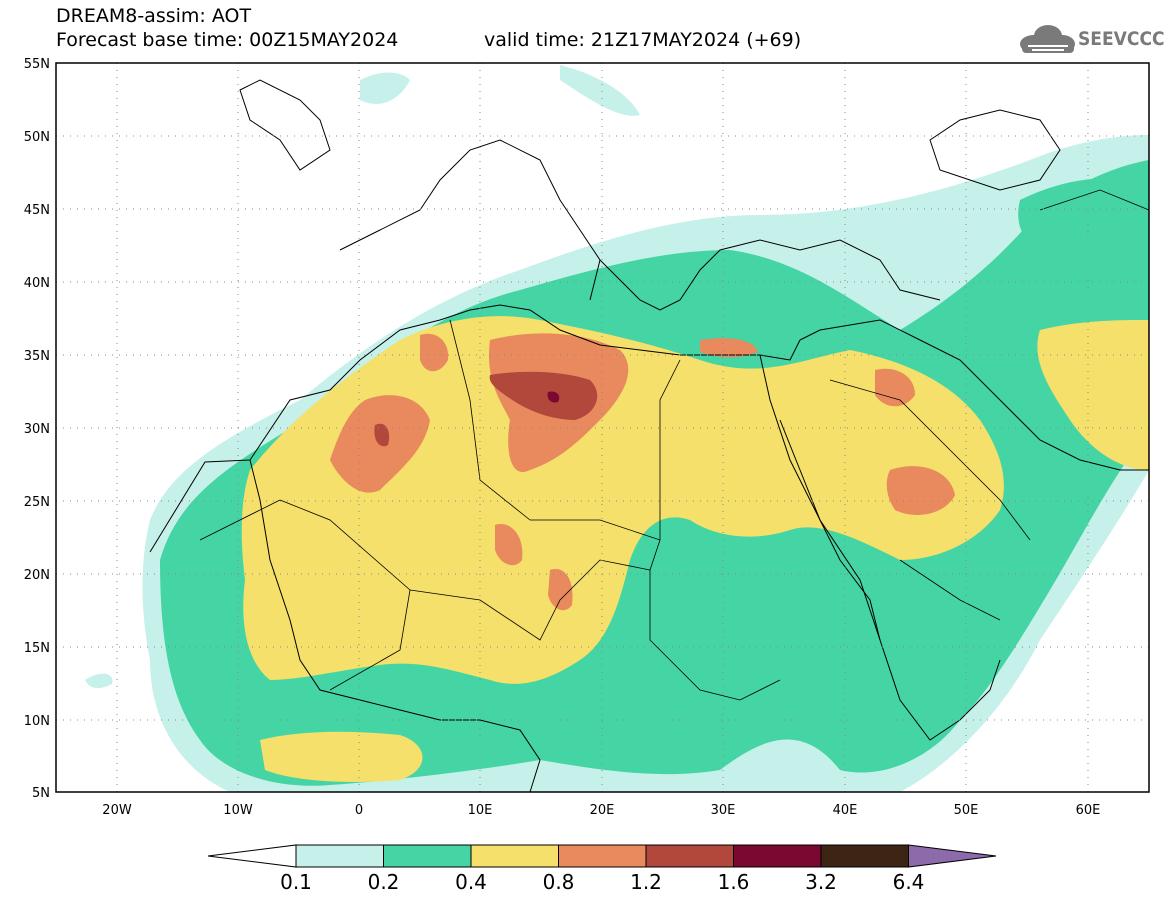 The height and width of the screenshot is (905, 1165). I want to click on lon-tick-10w: 10W, so click(238, 810).